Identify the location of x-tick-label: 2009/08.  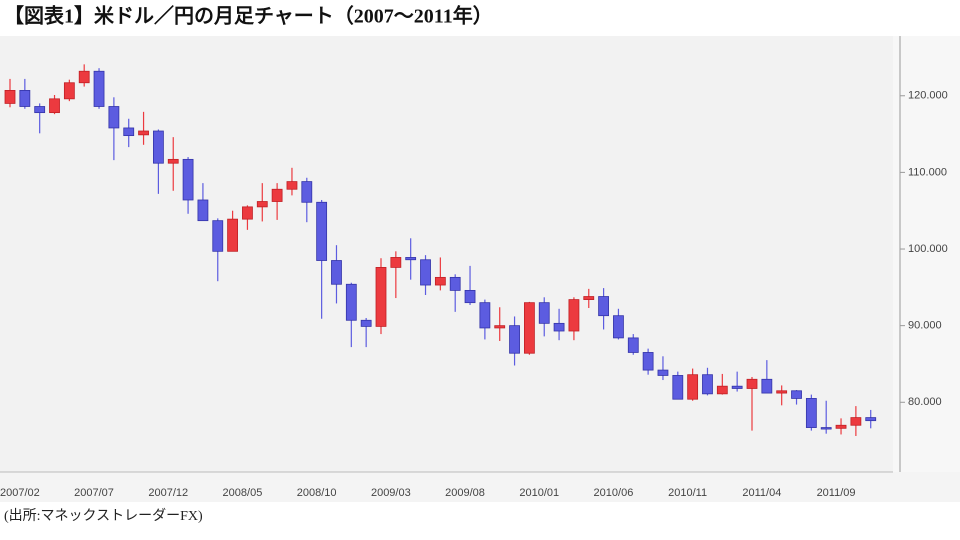
(465, 493).